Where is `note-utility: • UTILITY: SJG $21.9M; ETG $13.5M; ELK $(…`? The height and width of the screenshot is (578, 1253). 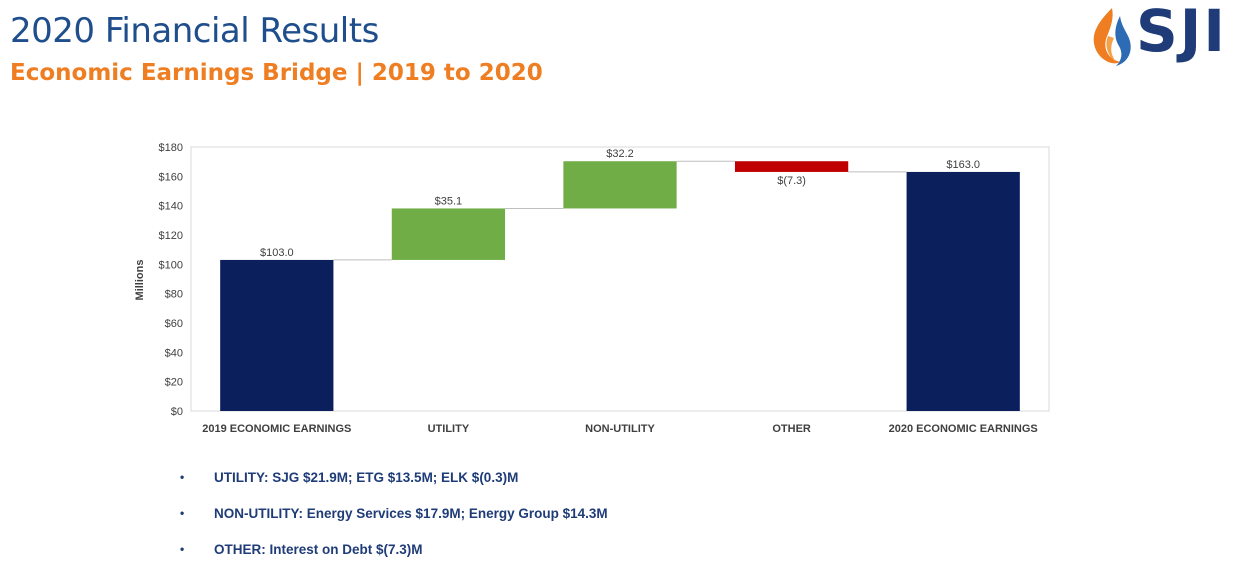 note-utility: • UTILITY: SJG $21.9M; ETG $13.5M; ELK $(… is located at coordinates (349, 477).